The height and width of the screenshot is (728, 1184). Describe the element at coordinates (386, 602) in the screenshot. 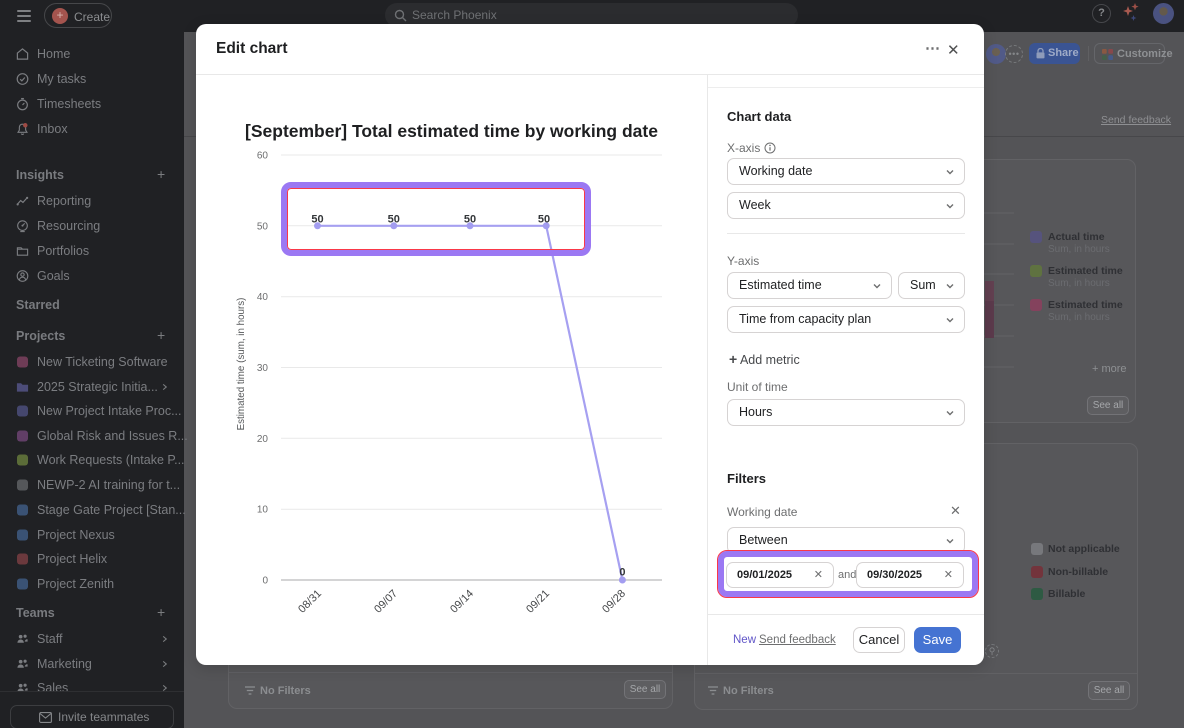

I see `svg-text: 09/07` at that location.